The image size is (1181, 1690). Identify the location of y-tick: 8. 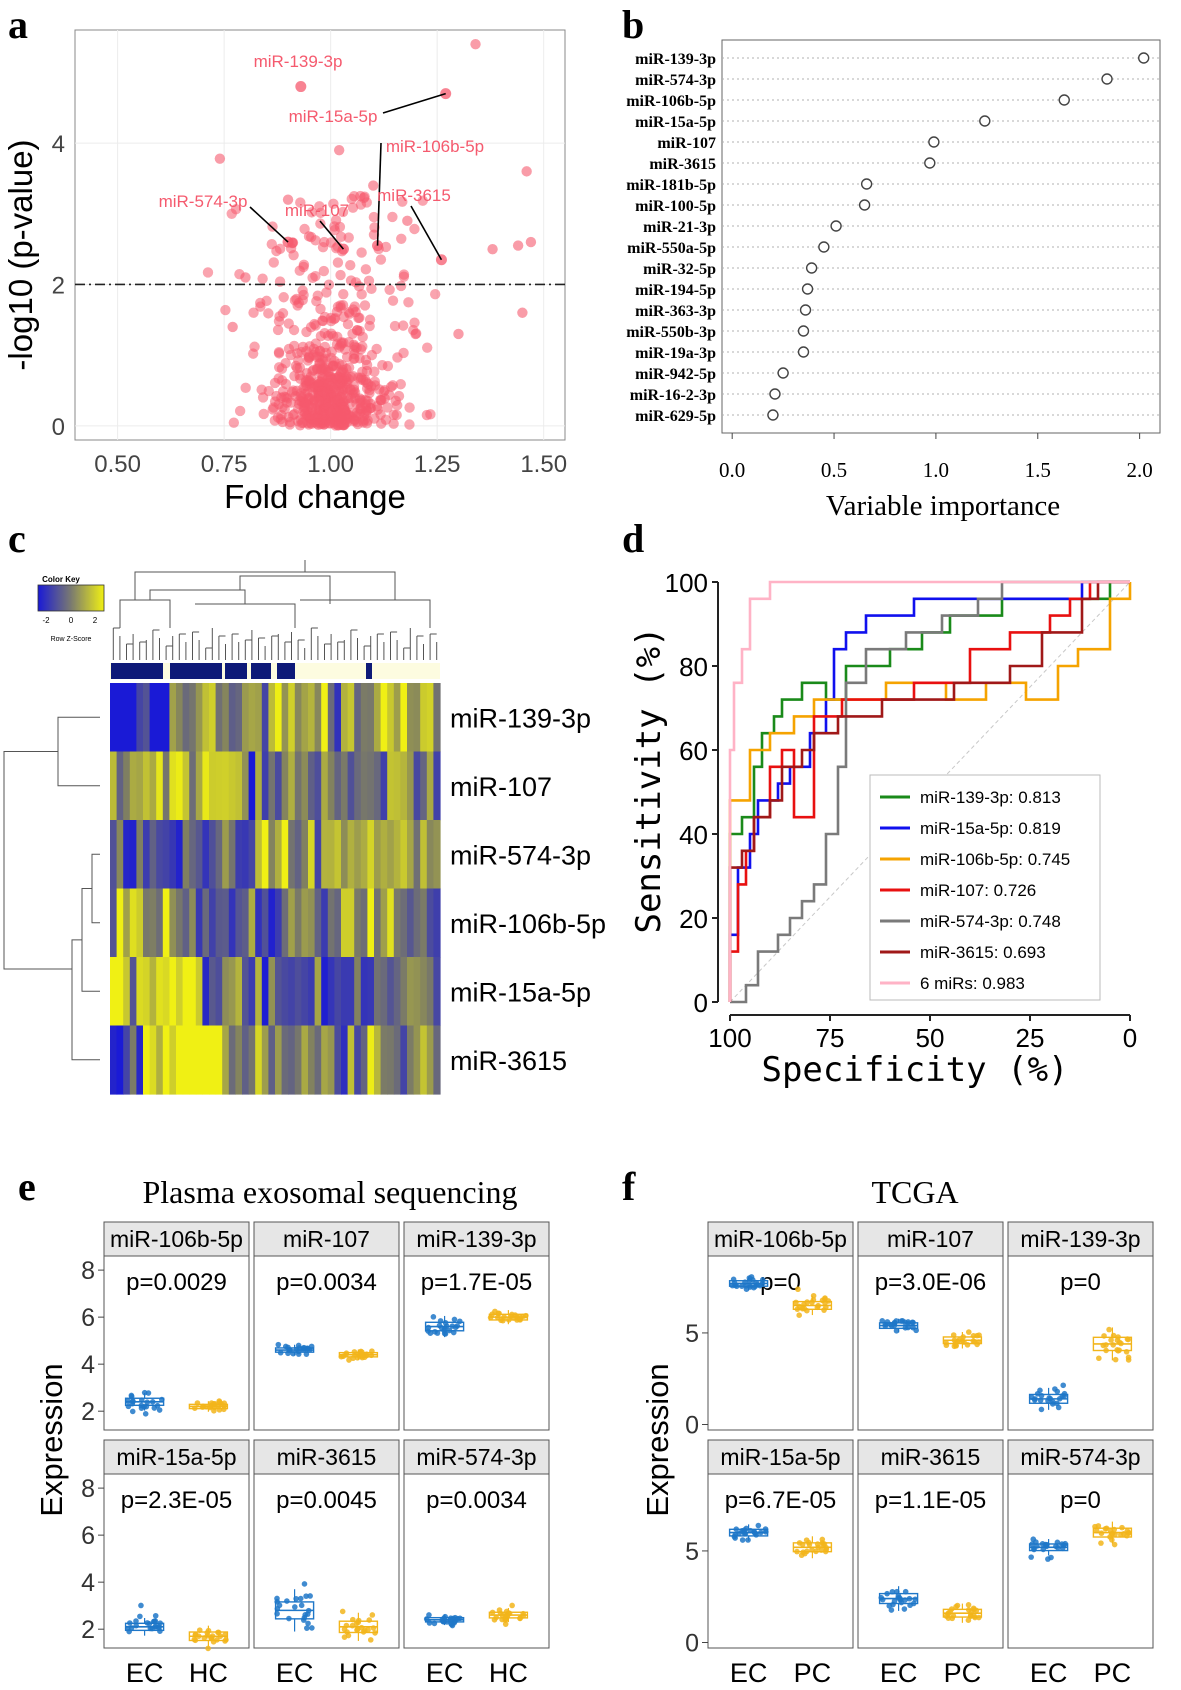
(88, 1489).